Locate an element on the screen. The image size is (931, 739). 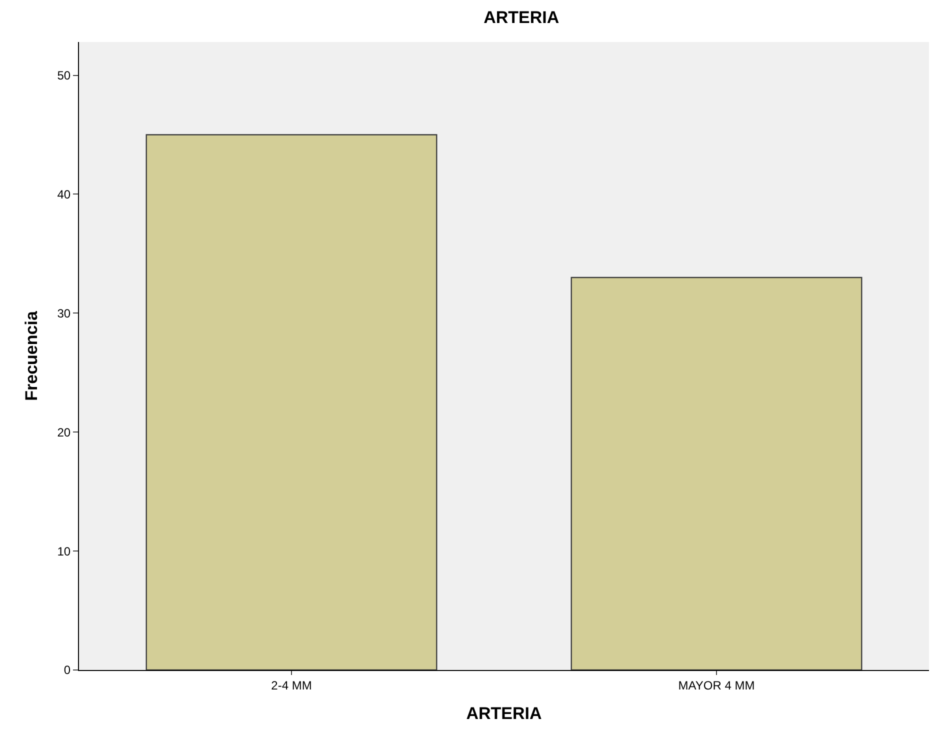
x-axis-title: ARTERIA is located at coordinates (504, 713).